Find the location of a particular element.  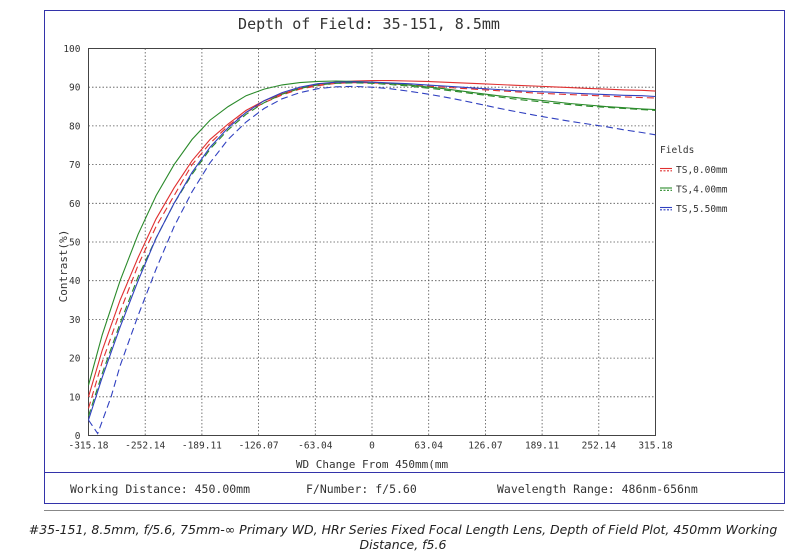

chart-title: Depth of Field: 35-151, 8.5mm is located at coordinates (369, 24).